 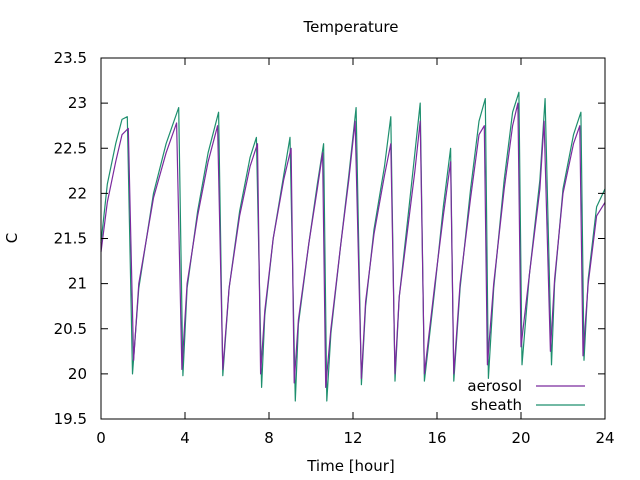 I want to click on y-tick-label: 20.5, so click(x=70, y=329).